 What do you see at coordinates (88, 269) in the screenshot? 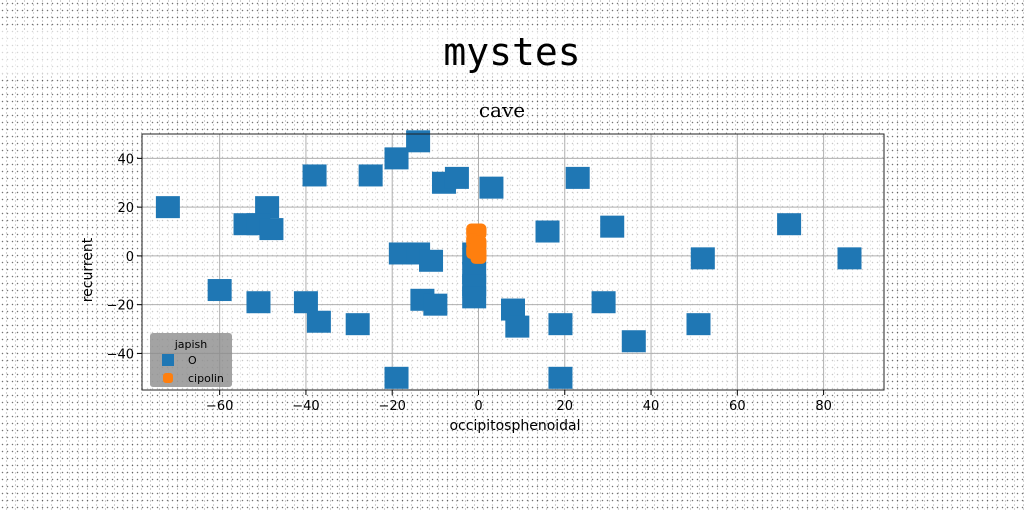
I see `y-axis-label: recurrent` at bounding box center [88, 269].